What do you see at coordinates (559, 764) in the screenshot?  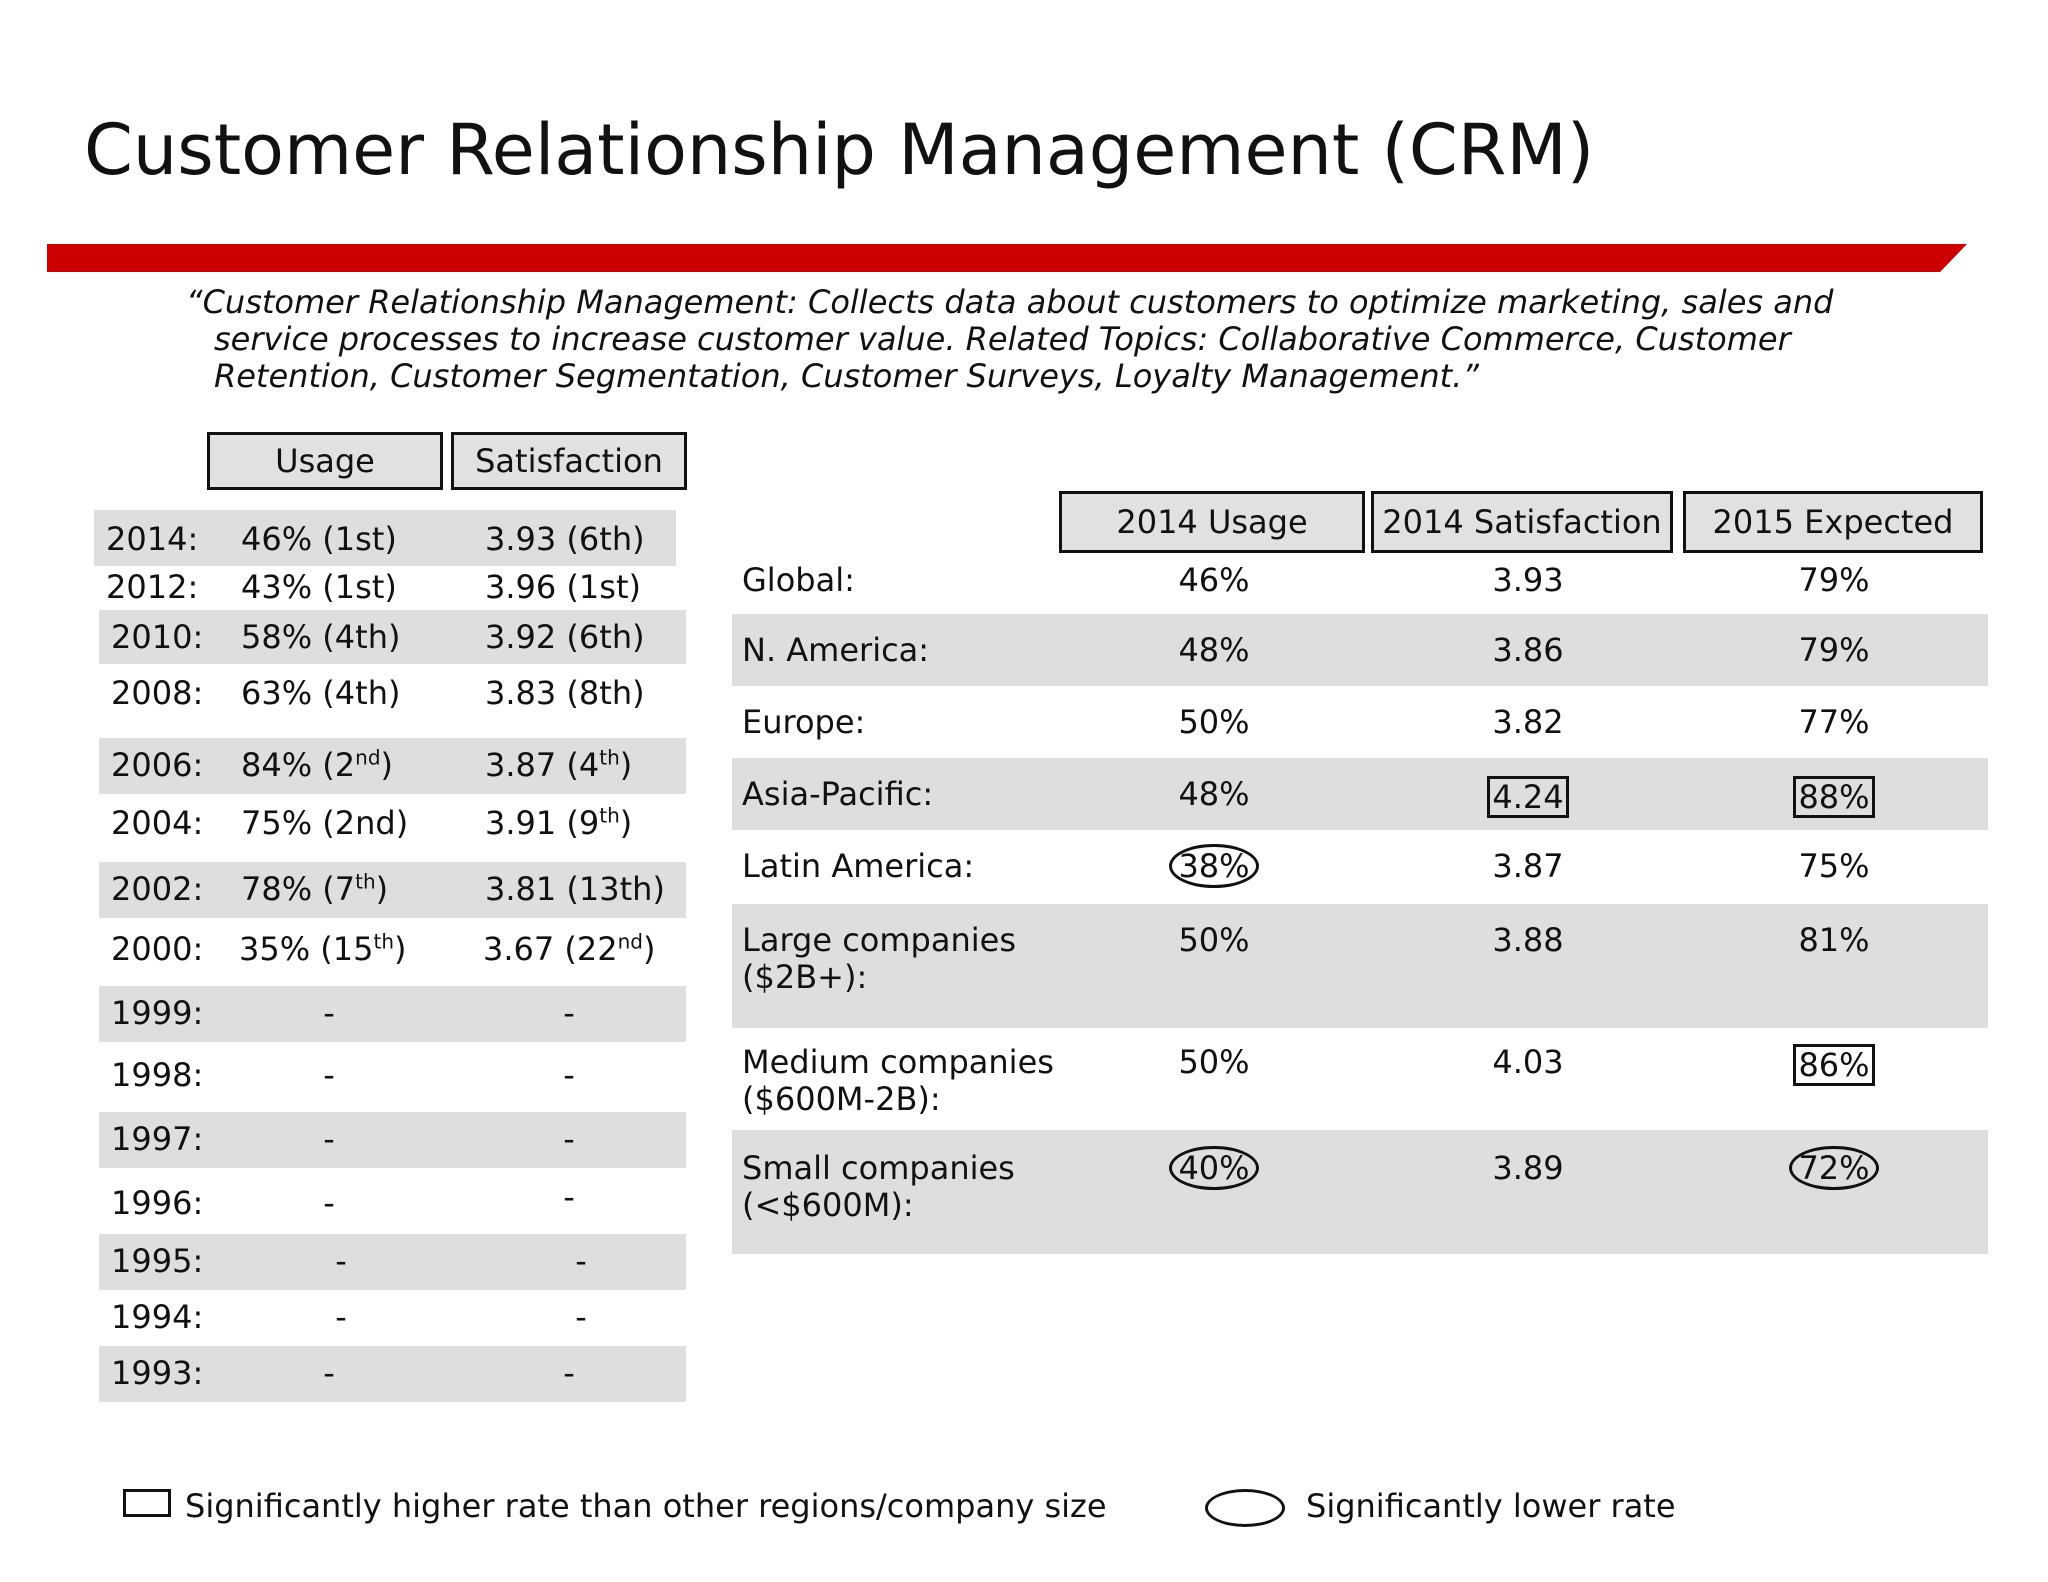 I see `history-satisfaction: 3.87 (4th)` at bounding box center [559, 764].